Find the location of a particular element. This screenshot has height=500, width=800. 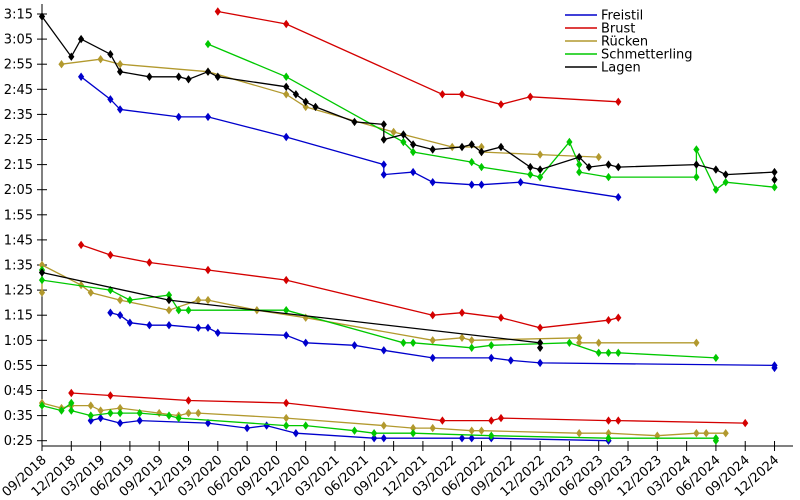

y-tick-label: 3:15 is located at coordinates (18, 15).